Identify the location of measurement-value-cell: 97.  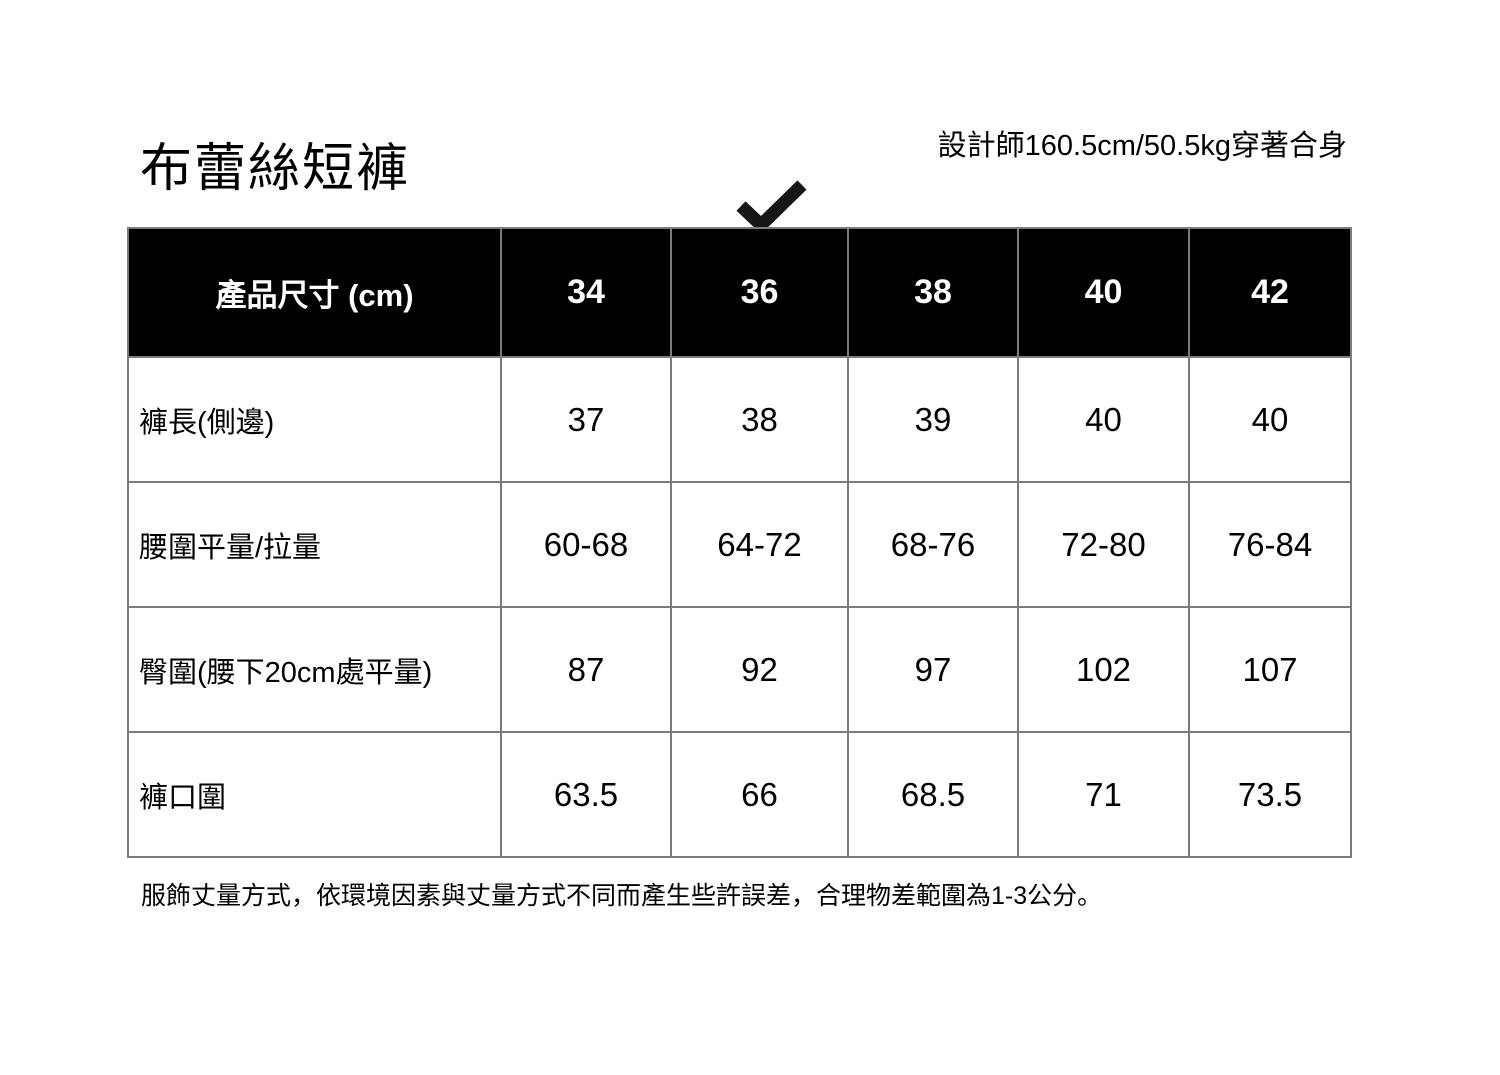
(933, 669).